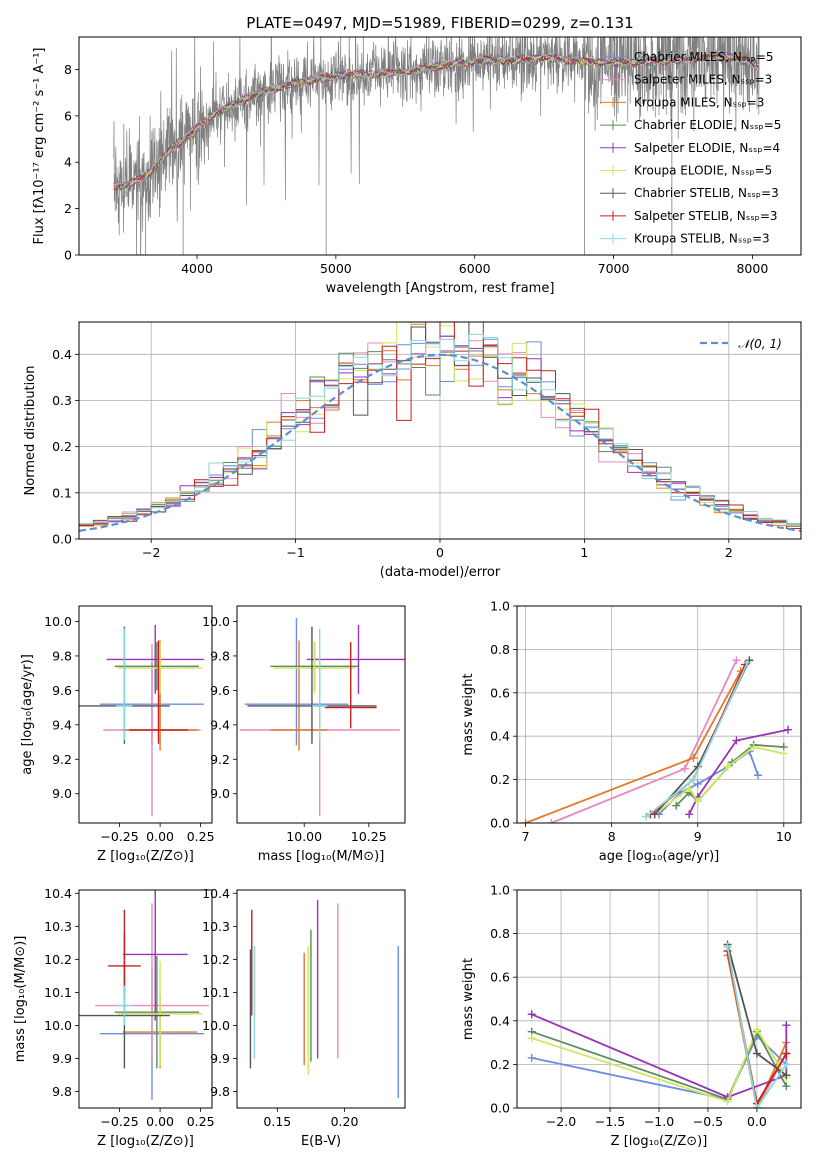  Describe the element at coordinates (440, 442) in the screenshot. I see `normal-curve-line` at that location.